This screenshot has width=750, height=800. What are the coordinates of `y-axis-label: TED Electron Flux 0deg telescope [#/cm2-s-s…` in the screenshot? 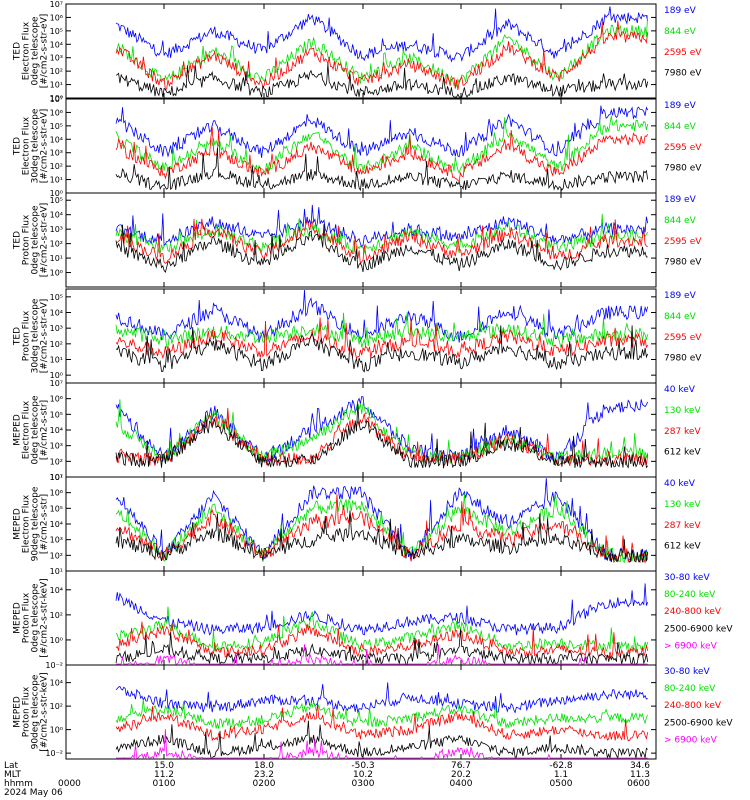 It's located at (31, 51).